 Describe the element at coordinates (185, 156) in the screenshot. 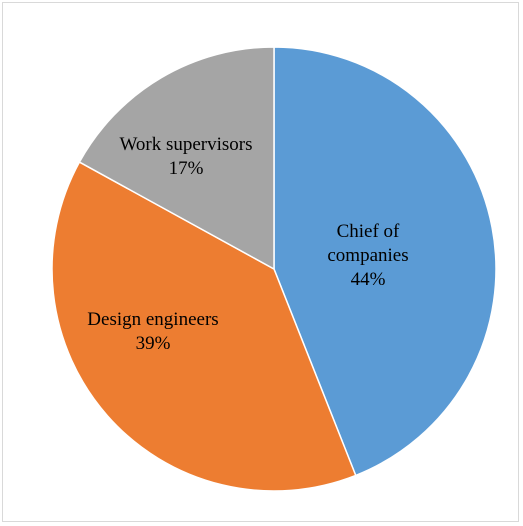

I see `data-label-work-supervisors: Work supervisors 17%` at that location.